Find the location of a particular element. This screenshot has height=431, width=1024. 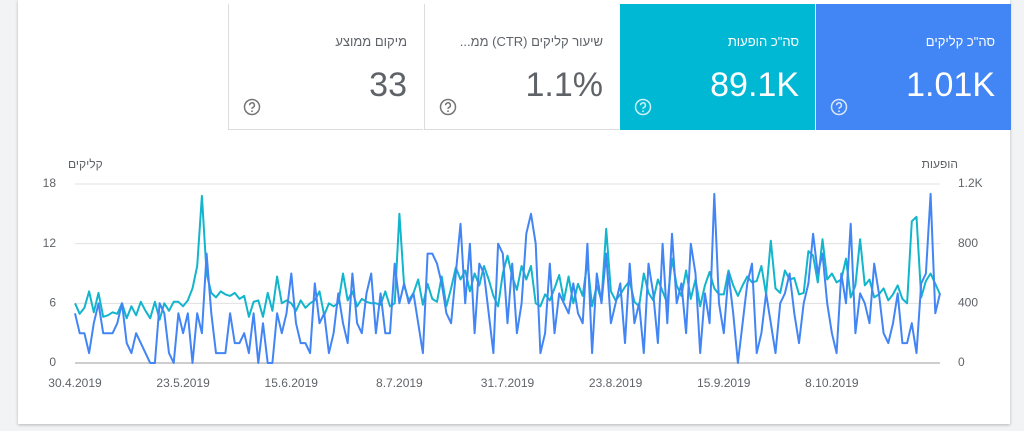

x-tick-label: 8.7.2019 is located at coordinates (399, 383).